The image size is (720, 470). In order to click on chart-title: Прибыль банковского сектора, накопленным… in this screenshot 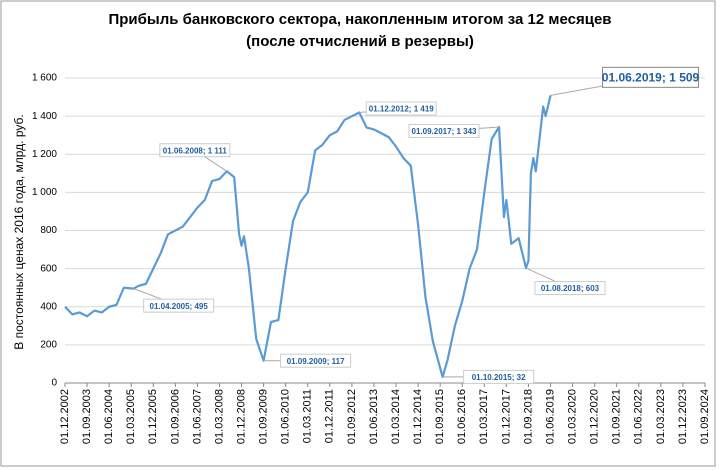, I will do `click(359, 19)`.